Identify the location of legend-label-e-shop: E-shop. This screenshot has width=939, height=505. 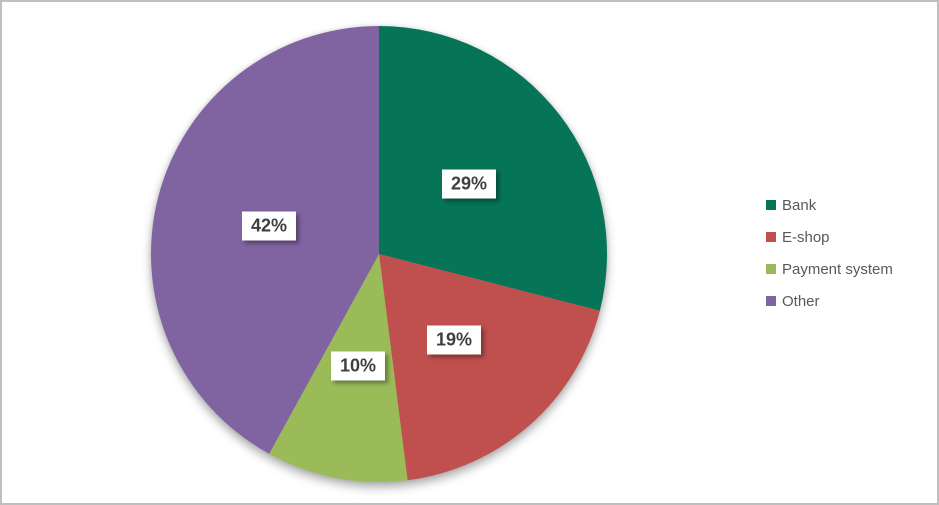
(806, 237).